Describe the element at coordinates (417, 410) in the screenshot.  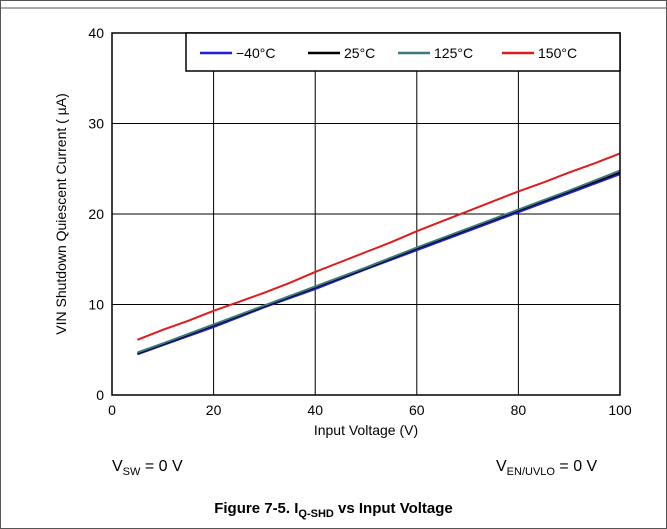
I see `x-tick-label: 60` at that location.